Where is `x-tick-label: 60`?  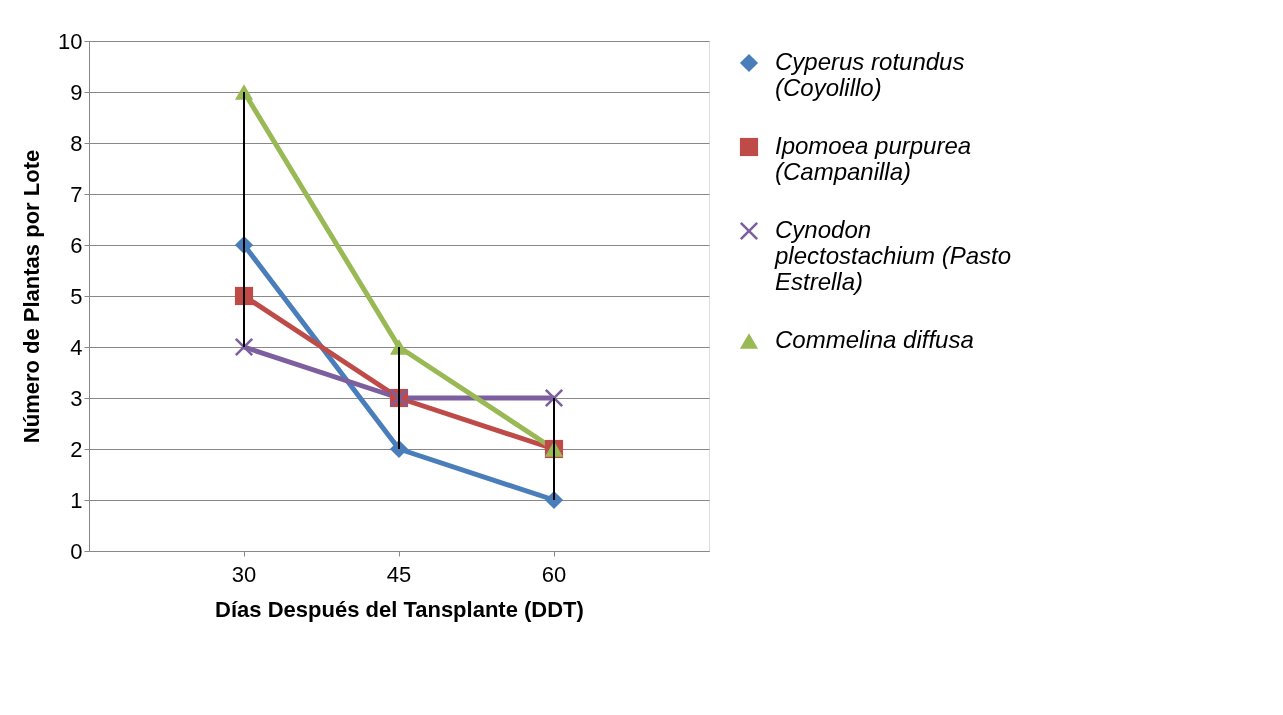
x-tick-label: 60 is located at coordinates (554, 574).